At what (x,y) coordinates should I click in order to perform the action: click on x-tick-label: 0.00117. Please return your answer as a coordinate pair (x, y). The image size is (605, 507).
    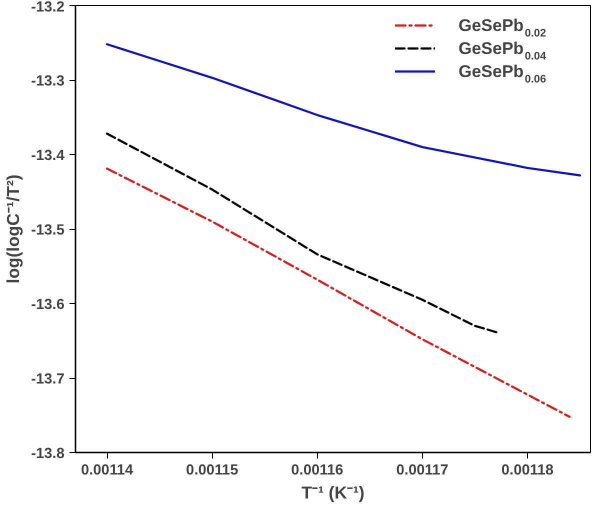
    Looking at the image, I should click on (422, 470).